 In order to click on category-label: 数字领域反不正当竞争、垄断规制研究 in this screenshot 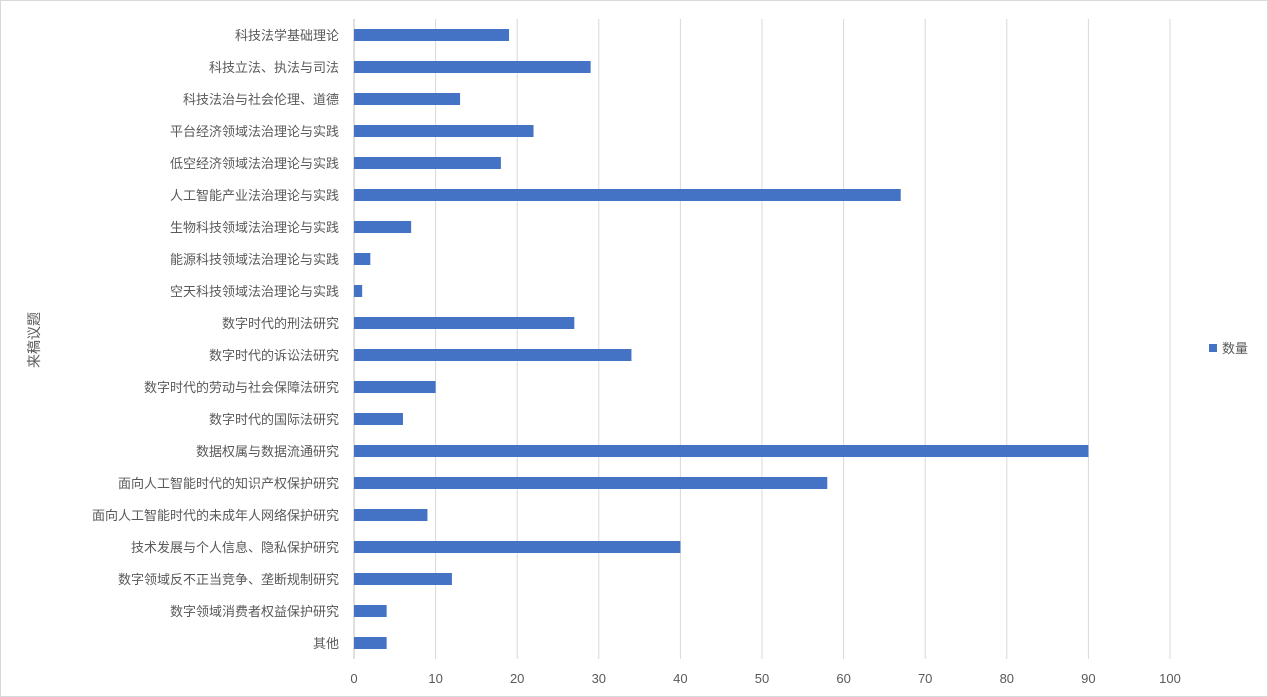, I will do `click(228, 580)`.